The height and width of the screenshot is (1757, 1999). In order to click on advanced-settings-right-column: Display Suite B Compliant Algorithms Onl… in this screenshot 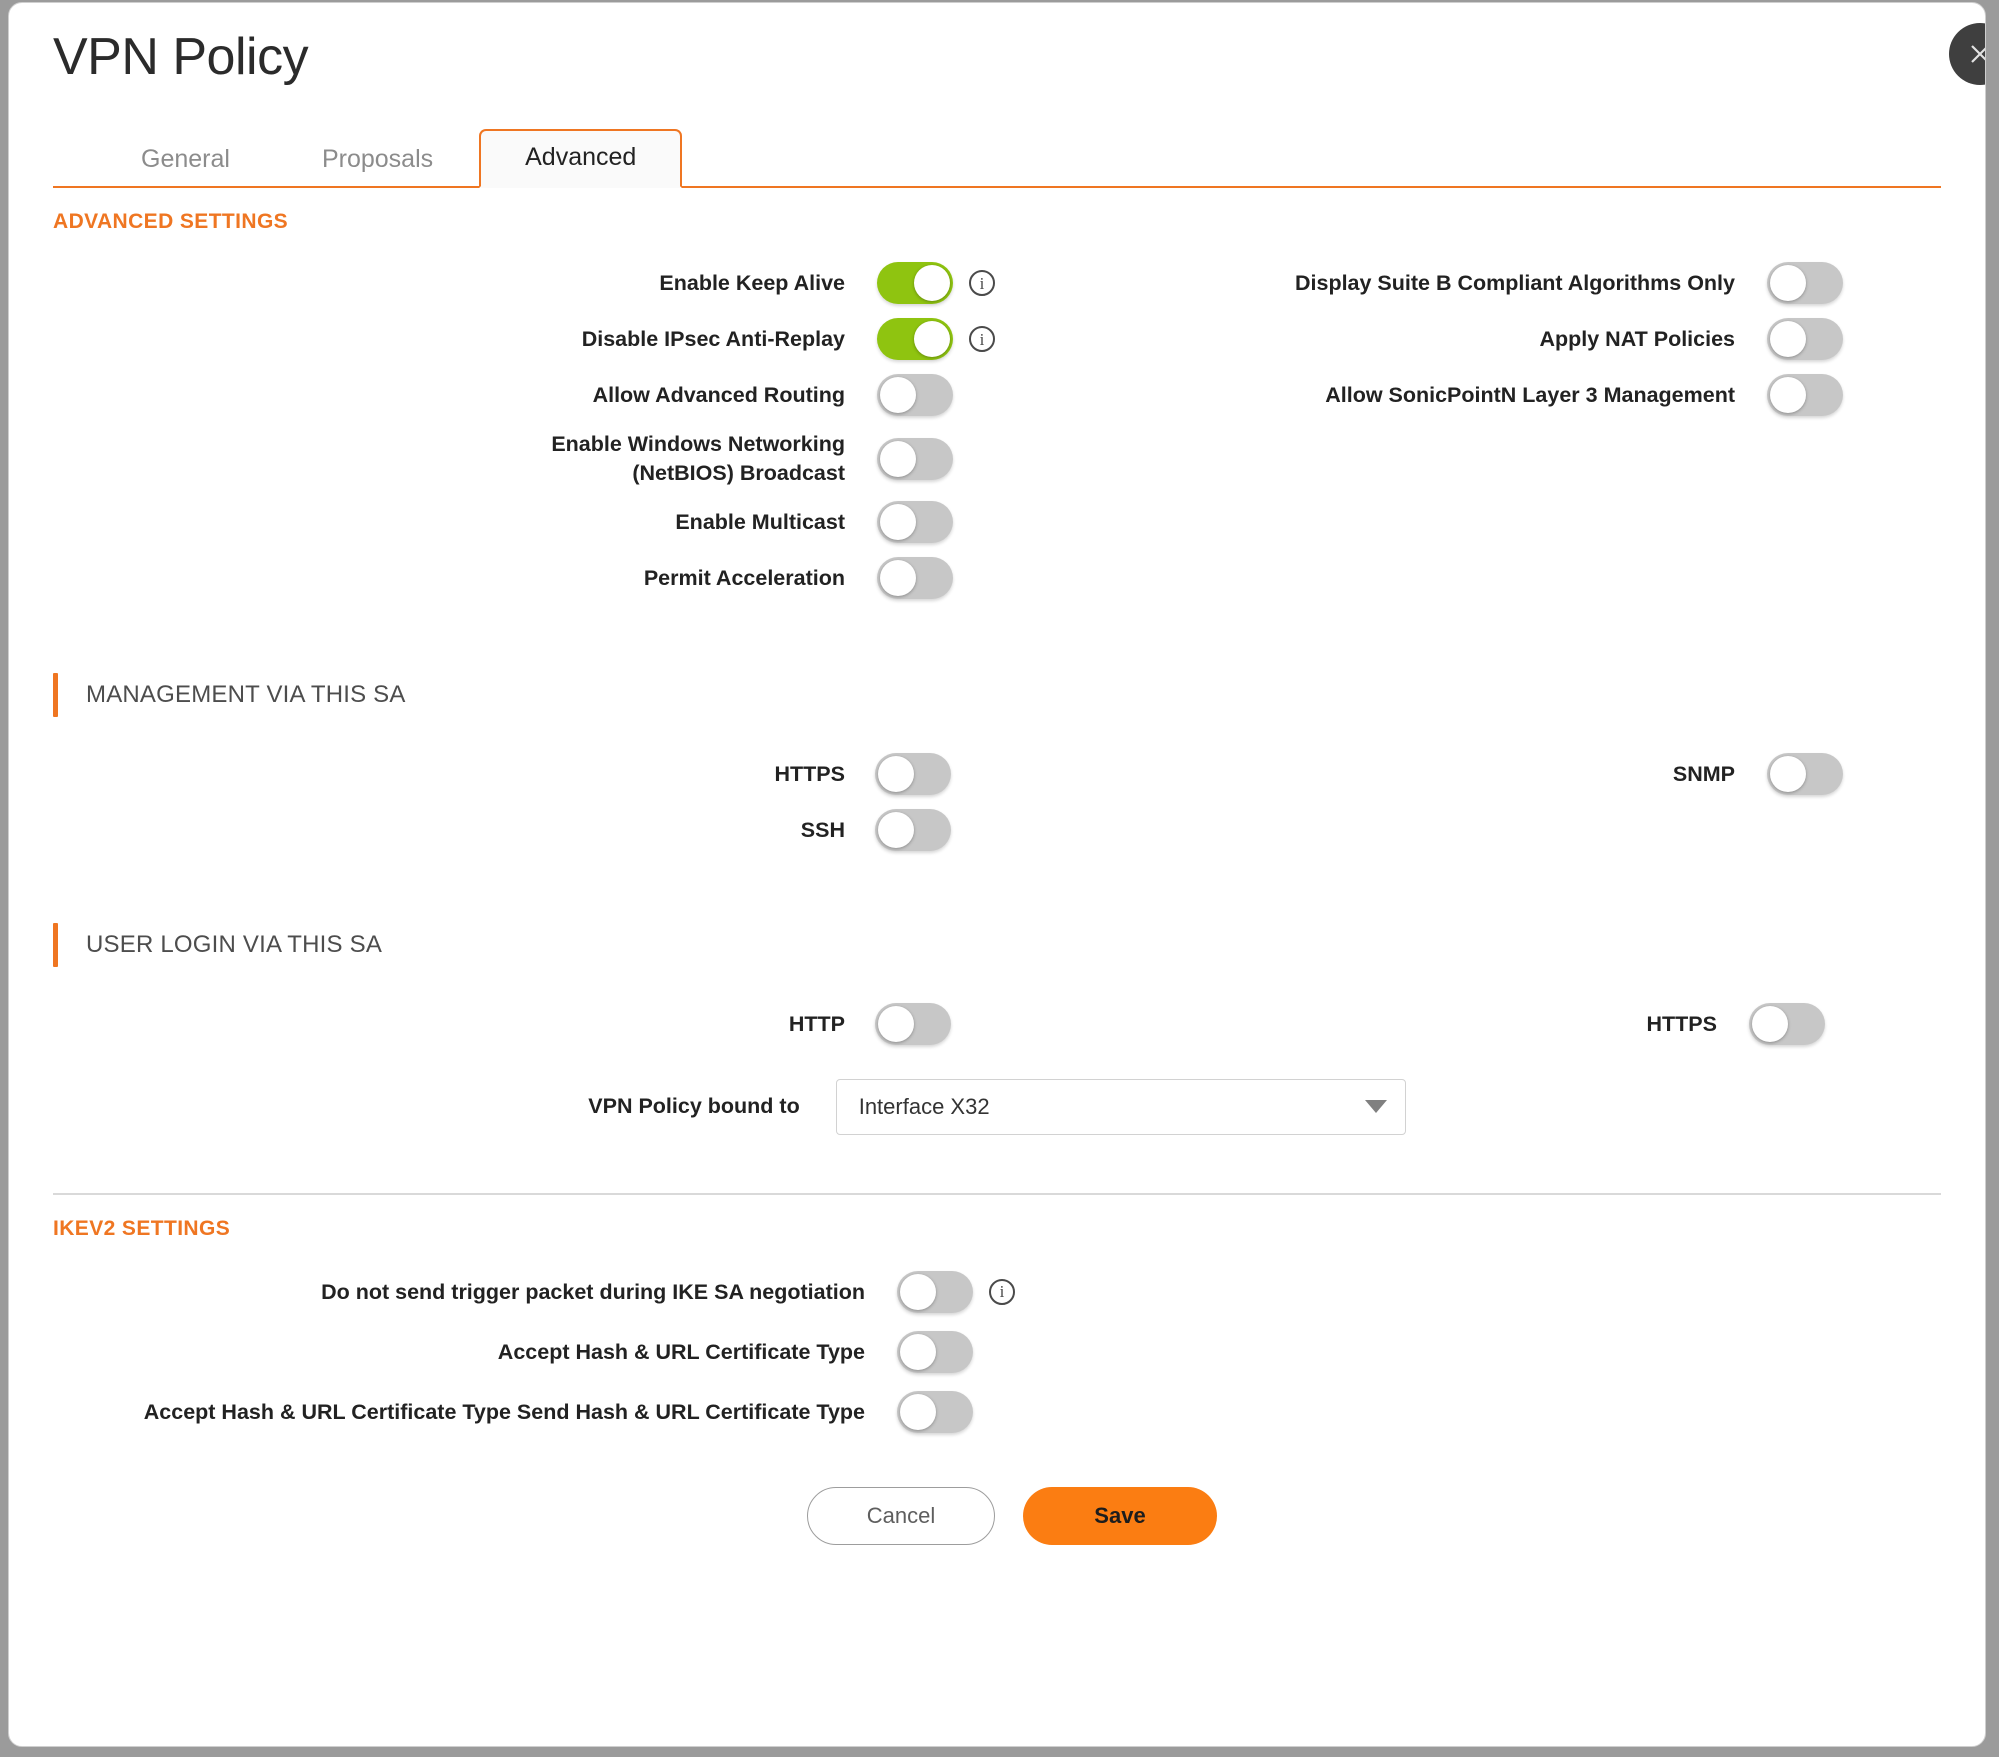, I will do `click(1469, 430)`.